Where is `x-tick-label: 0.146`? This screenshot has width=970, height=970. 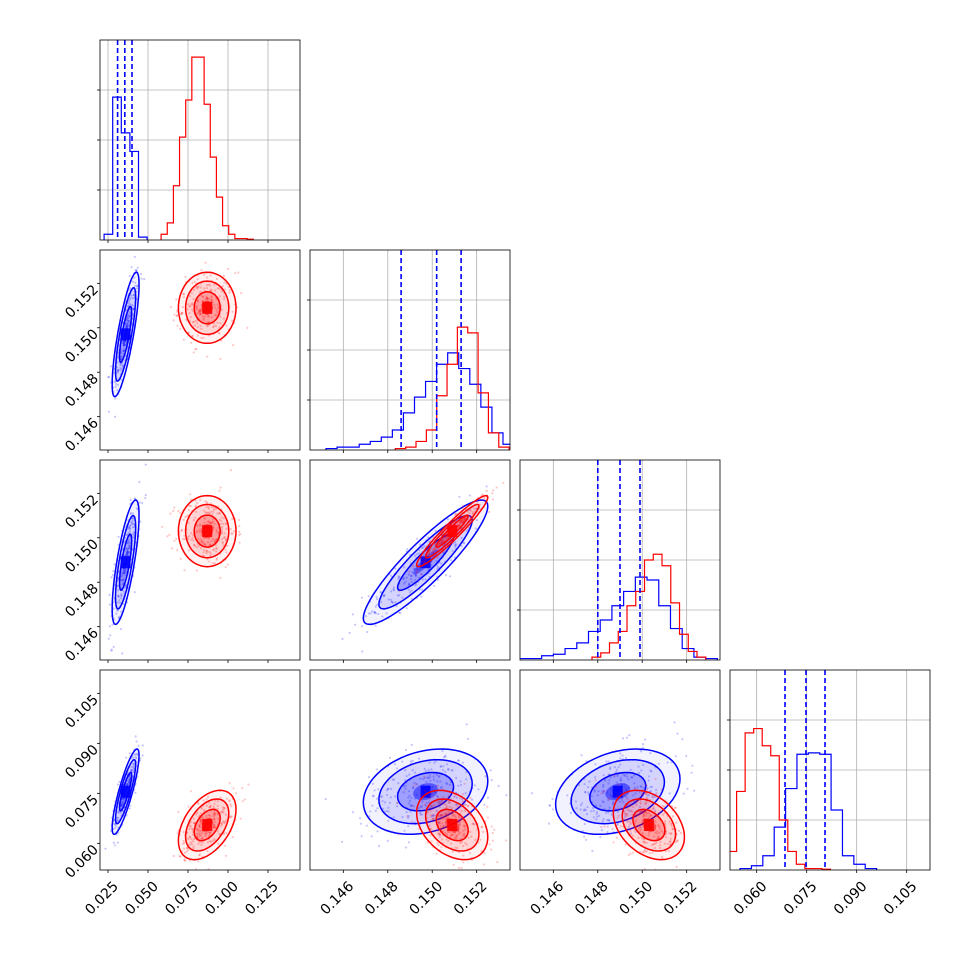
x-tick-label: 0.146 is located at coordinates (548, 899).